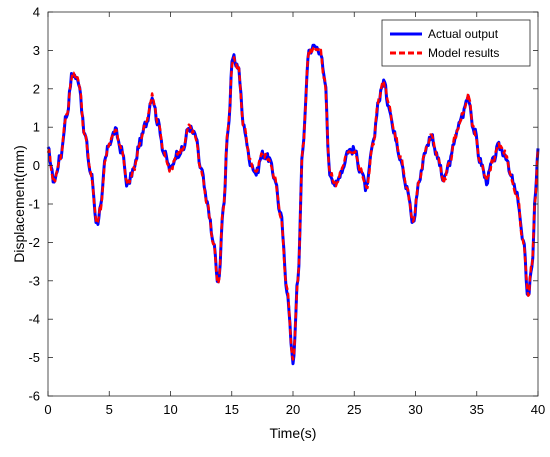 The height and width of the screenshot is (457, 550). What do you see at coordinates (34, 204) in the screenshot?
I see `y-tick-label: -1` at bounding box center [34, 204].